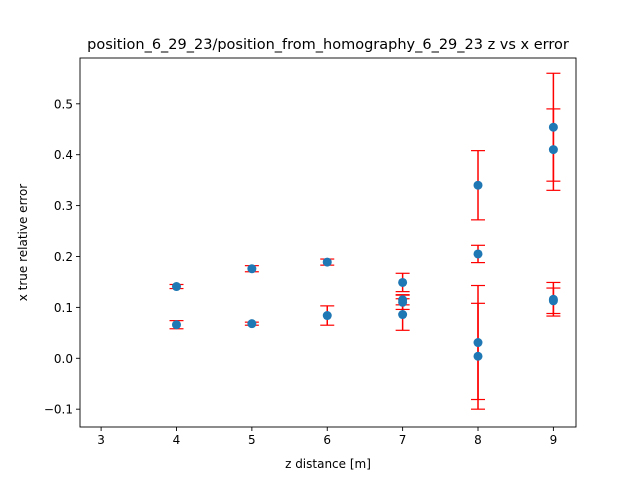 The width and height of the screenshot is (640, 480). Describe the element at coordinates (554, 440) in the screenshot. I see `x-tick-label: 9` at that location.